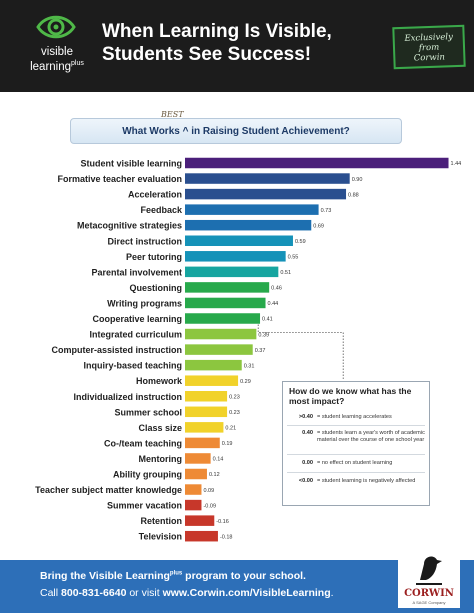  I want to click on category-label: Ability grouping, so click(147, 475).